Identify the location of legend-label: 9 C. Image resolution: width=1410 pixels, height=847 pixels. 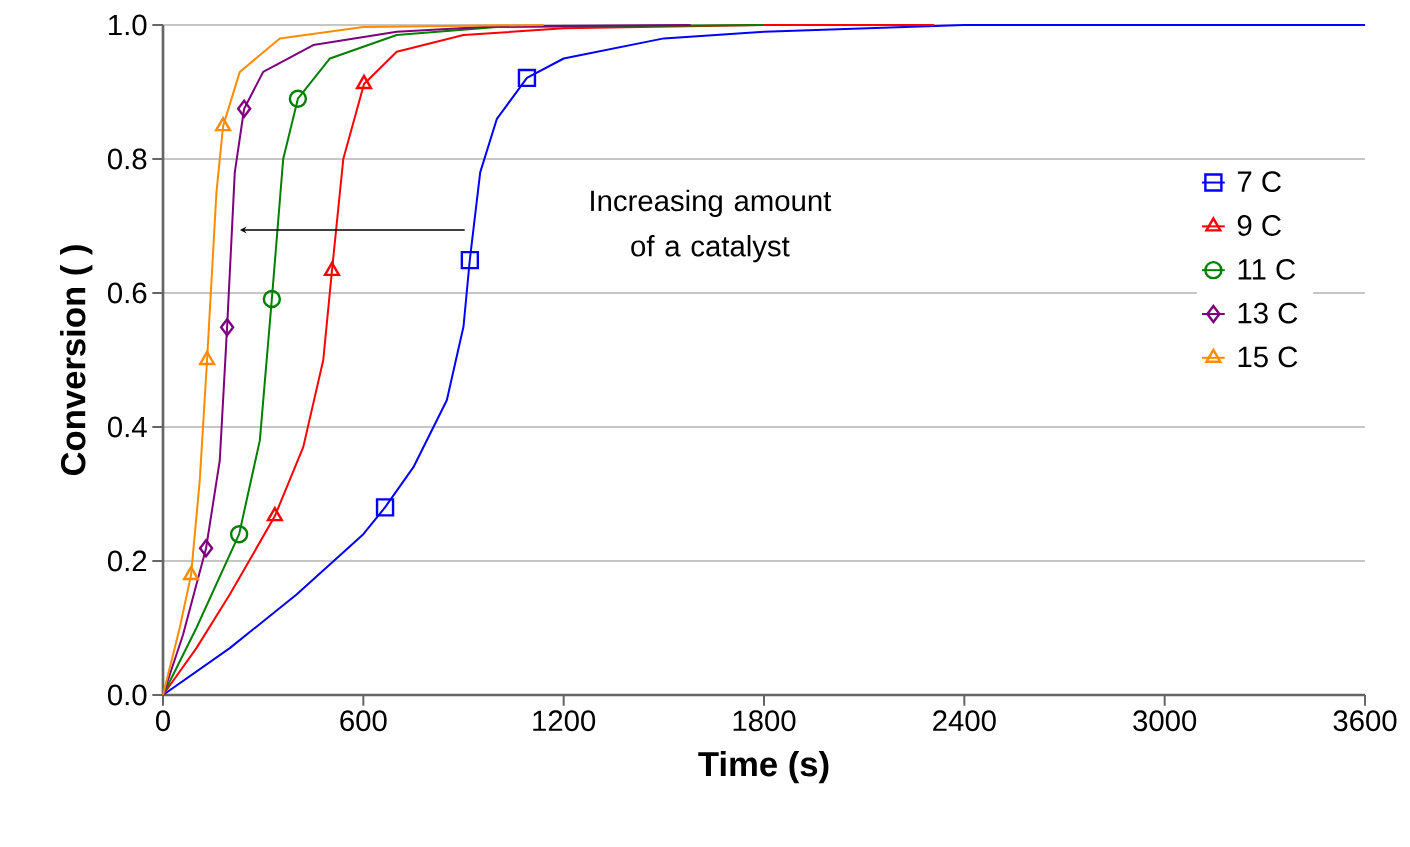
(1259, 225).